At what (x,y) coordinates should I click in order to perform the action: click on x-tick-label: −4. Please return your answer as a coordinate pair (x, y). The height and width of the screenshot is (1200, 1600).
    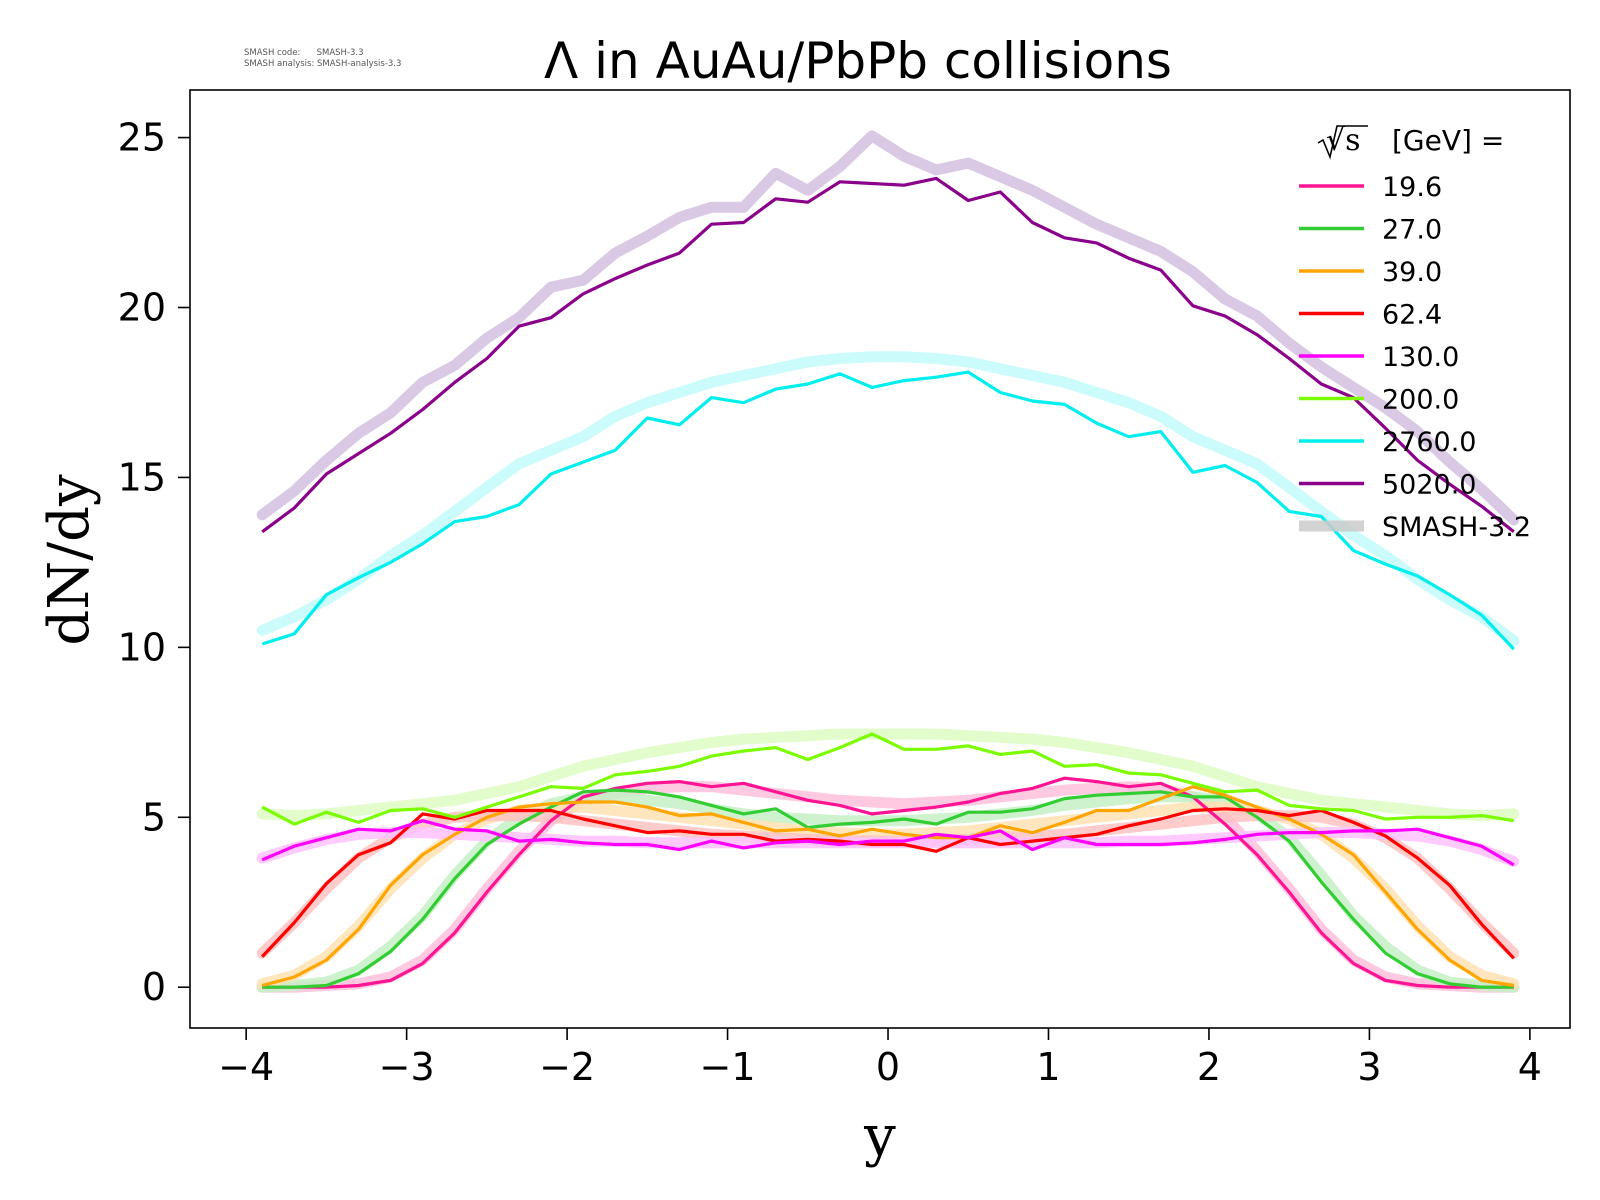
    Looking at the image, I should click on (246, 1067).